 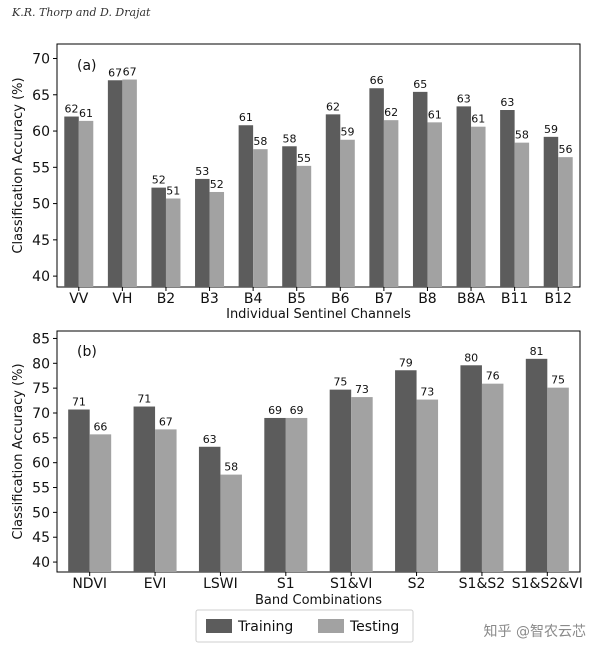 What do you see at coordinates (340, 299) in the screenshot?
I see `x-tick-label: B6` at bounding box center [340, 299].